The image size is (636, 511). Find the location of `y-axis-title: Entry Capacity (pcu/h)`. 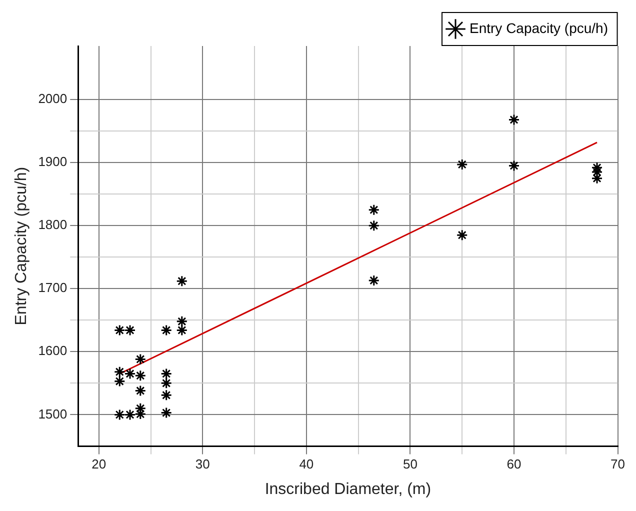

y-axis-title: Entry Capacity (pcu/h) is located at coordinates (21, 246).